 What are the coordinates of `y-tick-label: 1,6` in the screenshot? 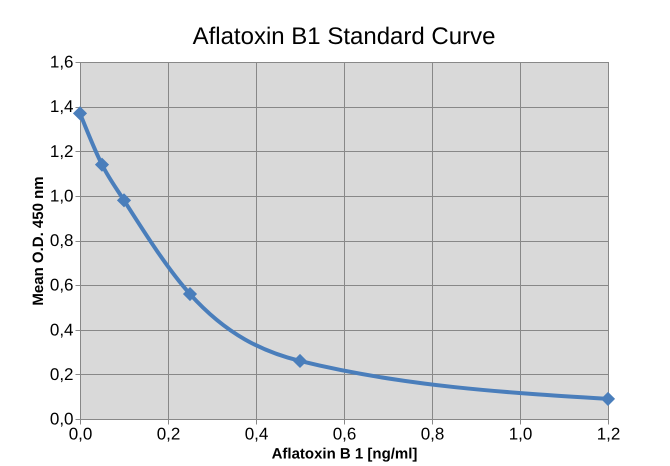 It's located at (62, 62).